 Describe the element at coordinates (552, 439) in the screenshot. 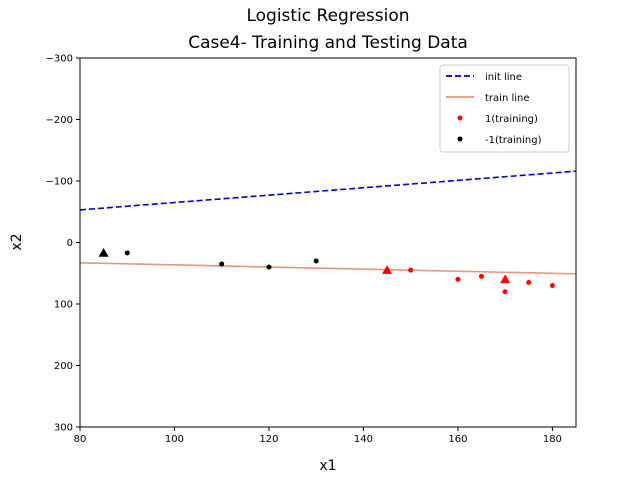

I see `x-tick-label: 180` at that location.